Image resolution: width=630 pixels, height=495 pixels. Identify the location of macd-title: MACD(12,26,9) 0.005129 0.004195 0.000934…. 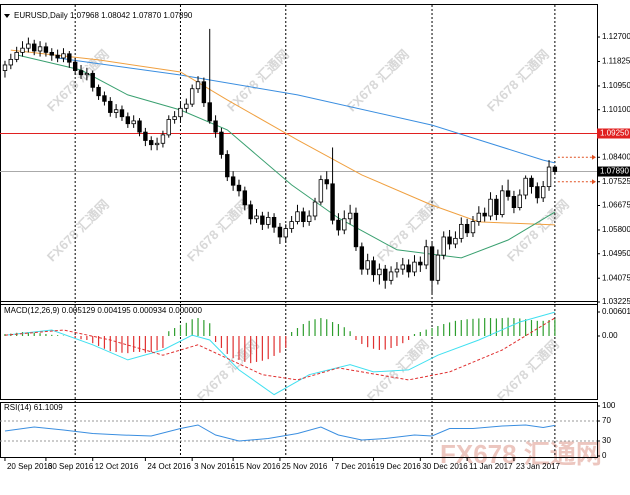
(103, 310).